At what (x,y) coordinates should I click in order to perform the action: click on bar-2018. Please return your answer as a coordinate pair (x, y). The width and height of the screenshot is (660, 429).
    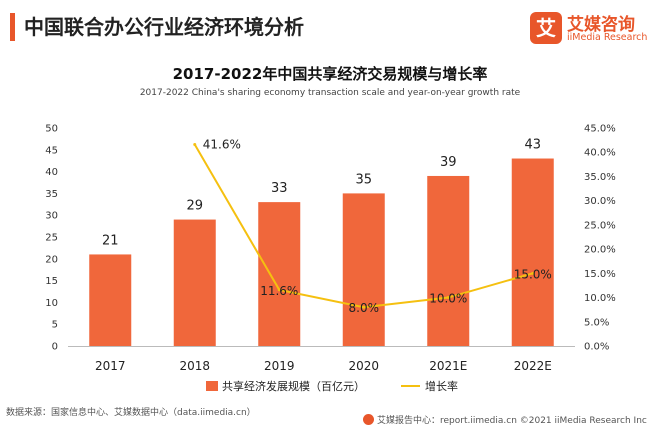
    Looking at the image, I should click on (194, 282).